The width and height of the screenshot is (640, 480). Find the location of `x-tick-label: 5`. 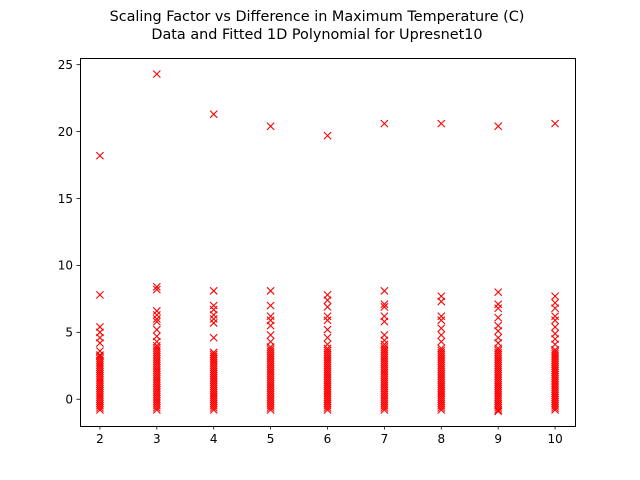

x-tick-label: 5 is located at coordinates (271, 439).